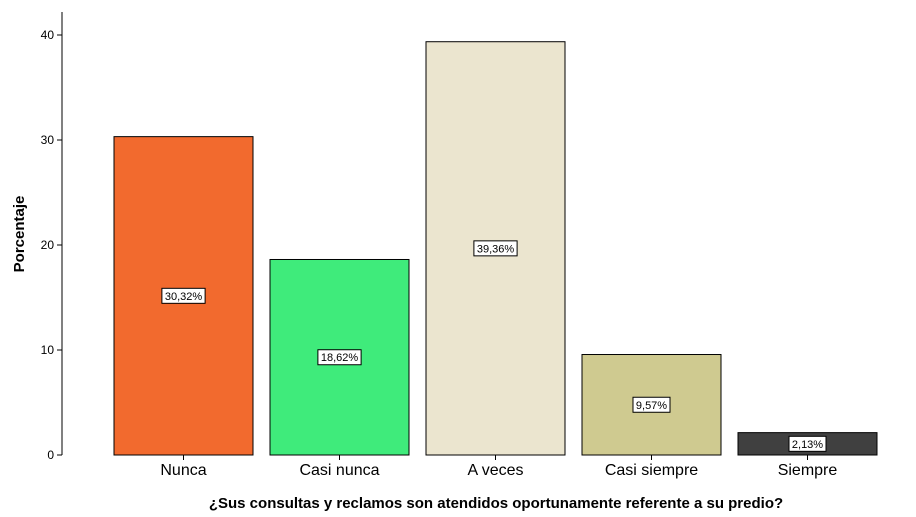 This screenshot has width=916, height=517. Describe the element at coordinates (48, 245) in the screenshot. I see `y-tick-label: 20` at that location.